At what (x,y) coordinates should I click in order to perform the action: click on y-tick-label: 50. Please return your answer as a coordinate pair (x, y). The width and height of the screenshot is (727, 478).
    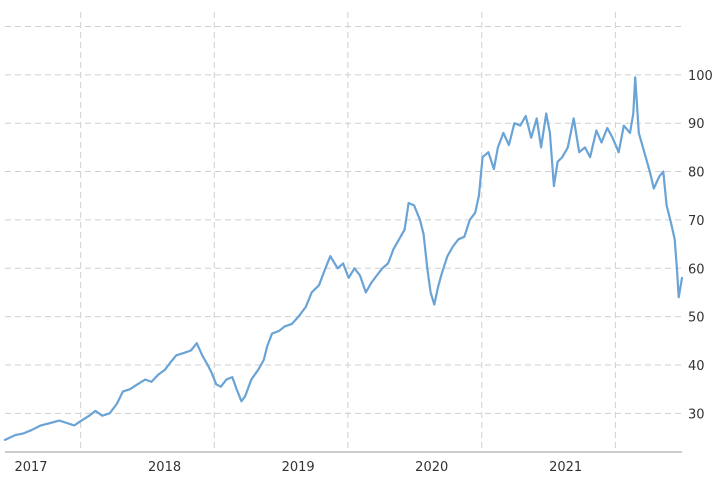
    Looking at the image, I should click on (696, 318).